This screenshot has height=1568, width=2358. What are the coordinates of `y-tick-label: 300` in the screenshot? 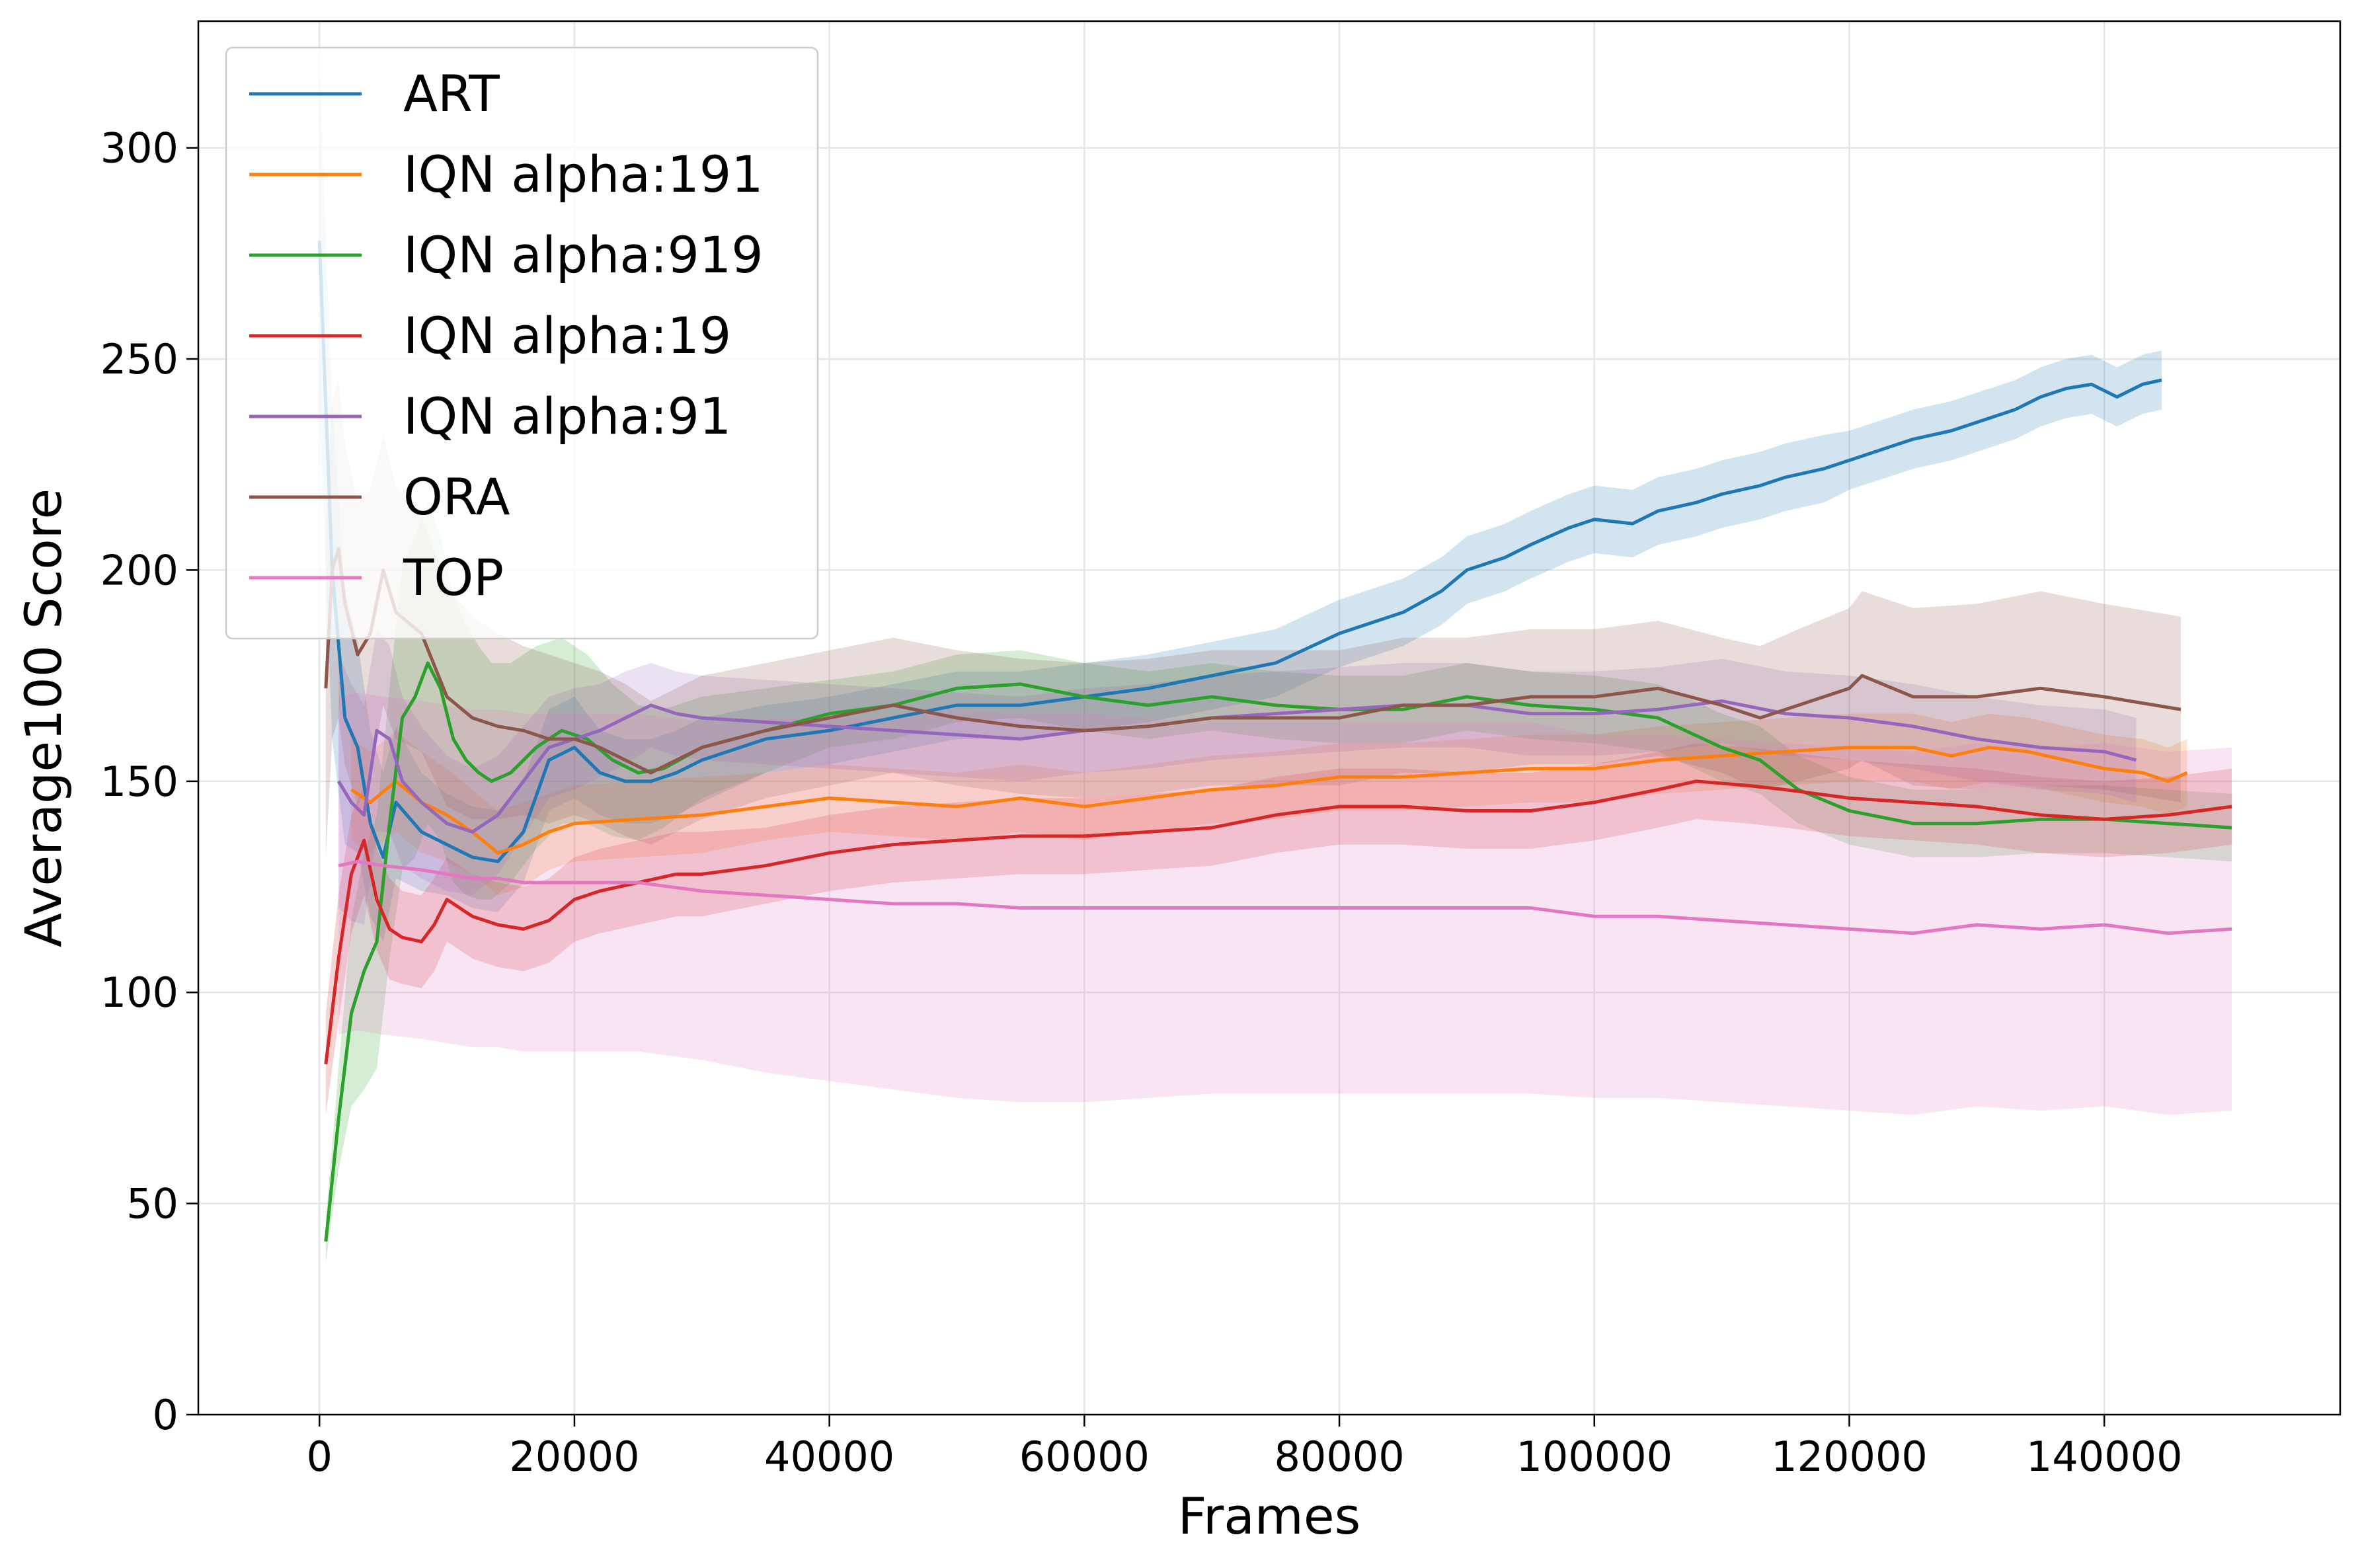 It's located at (139, 148).